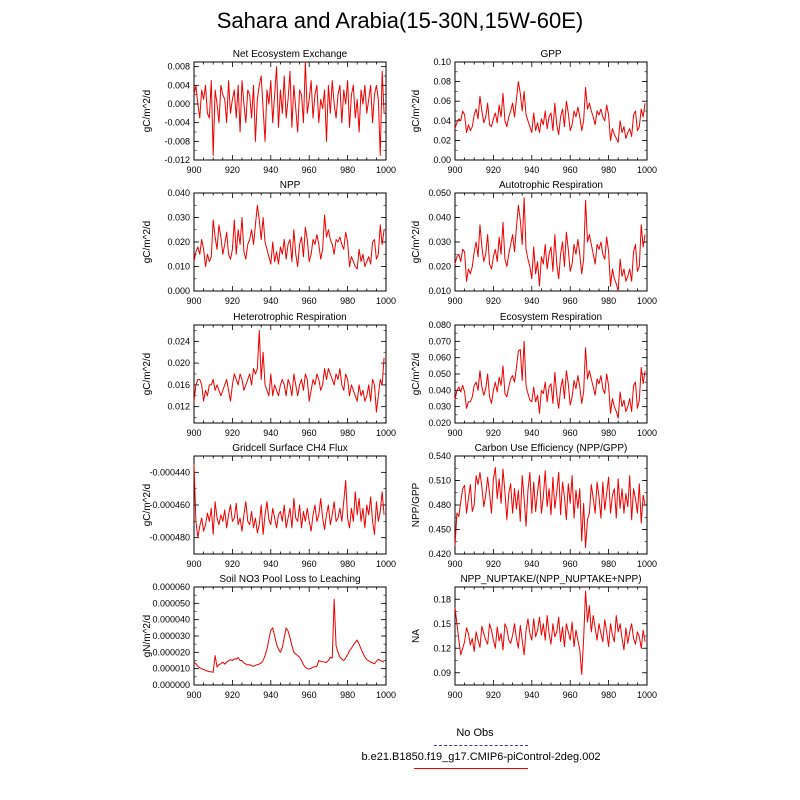 Image resolution: width=800 pixels, height=800 pixels. What do you see at coordinates (171, 587) in the screenshot?
I see `y-tick-label: 0.000060` at bounding box center [171, 587].